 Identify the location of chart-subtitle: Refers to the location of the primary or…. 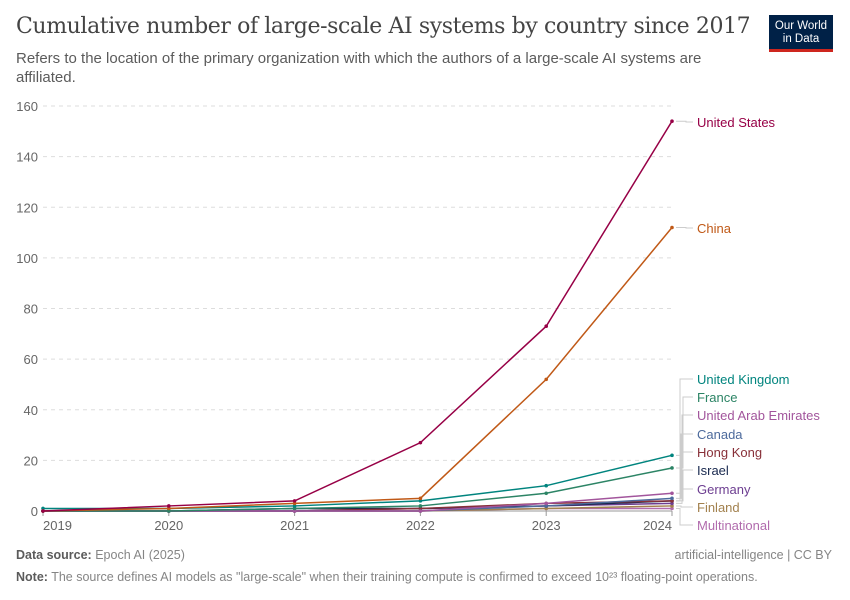
(359, 68).